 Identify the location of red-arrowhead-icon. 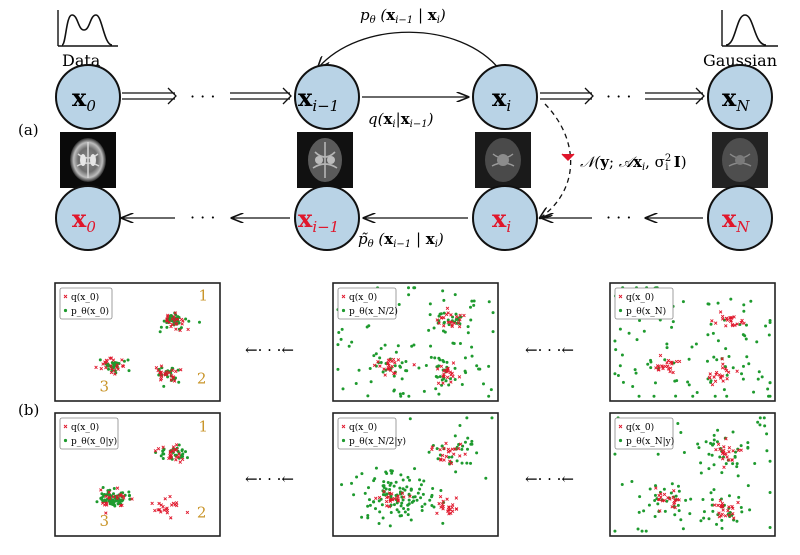
(568, 157).